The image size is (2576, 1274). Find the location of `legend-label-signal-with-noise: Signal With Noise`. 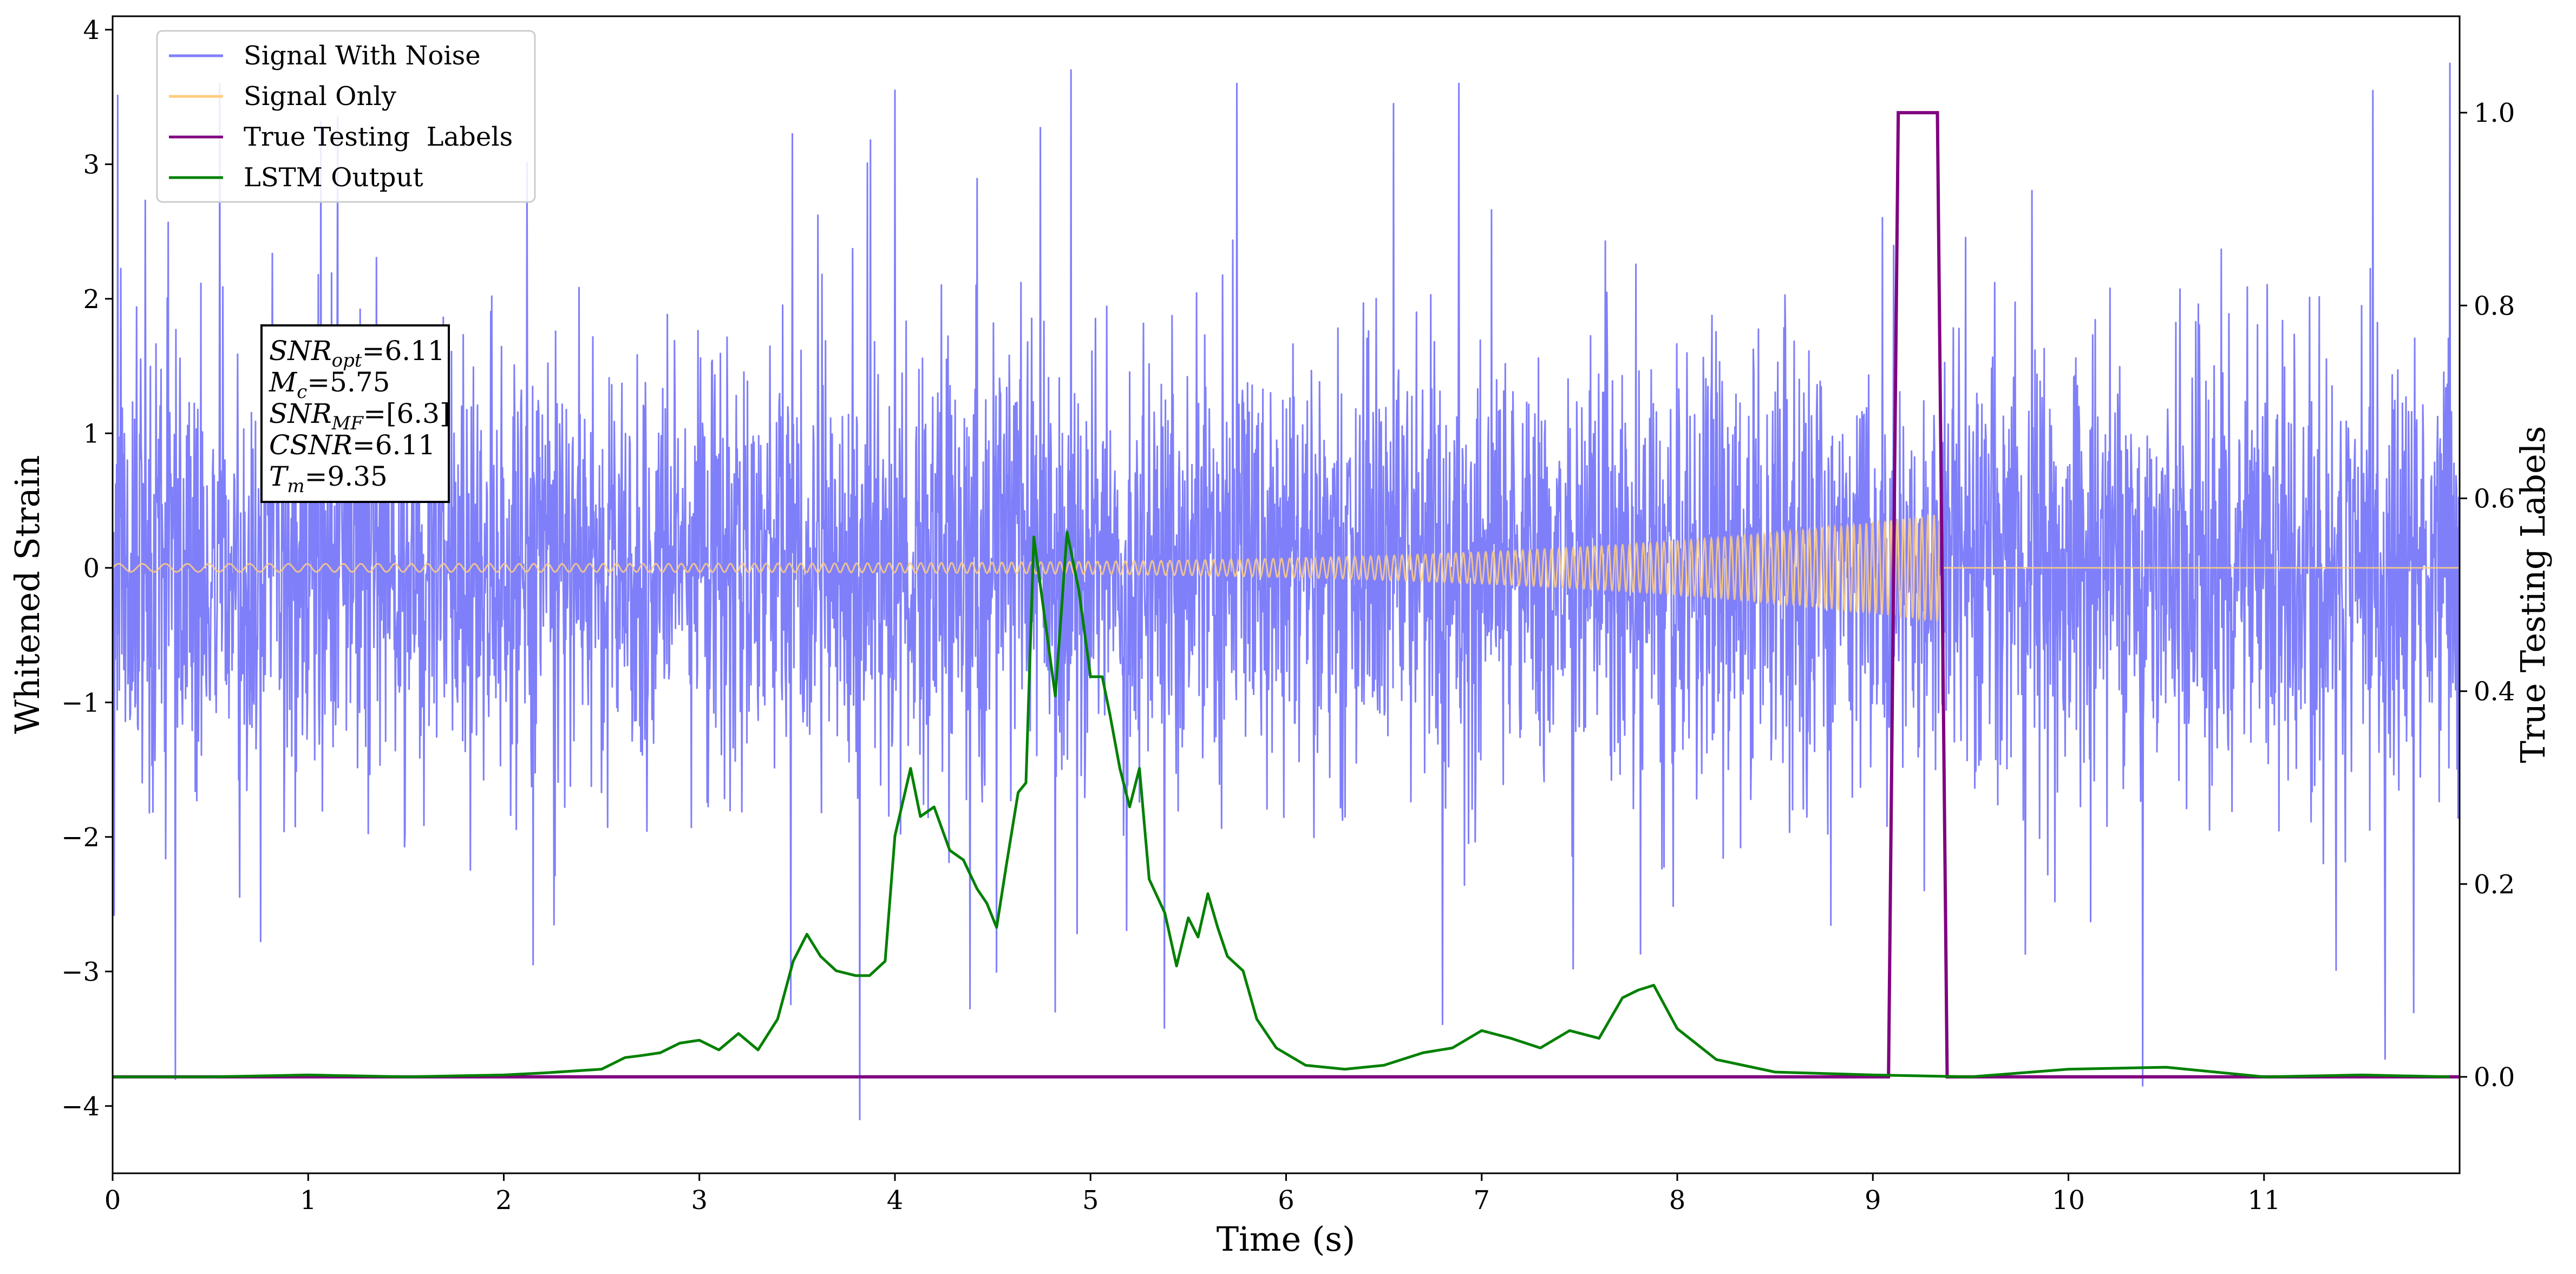

legend-label-signal-with-noise: Signal With Noise is located at coordinates (362, 56).